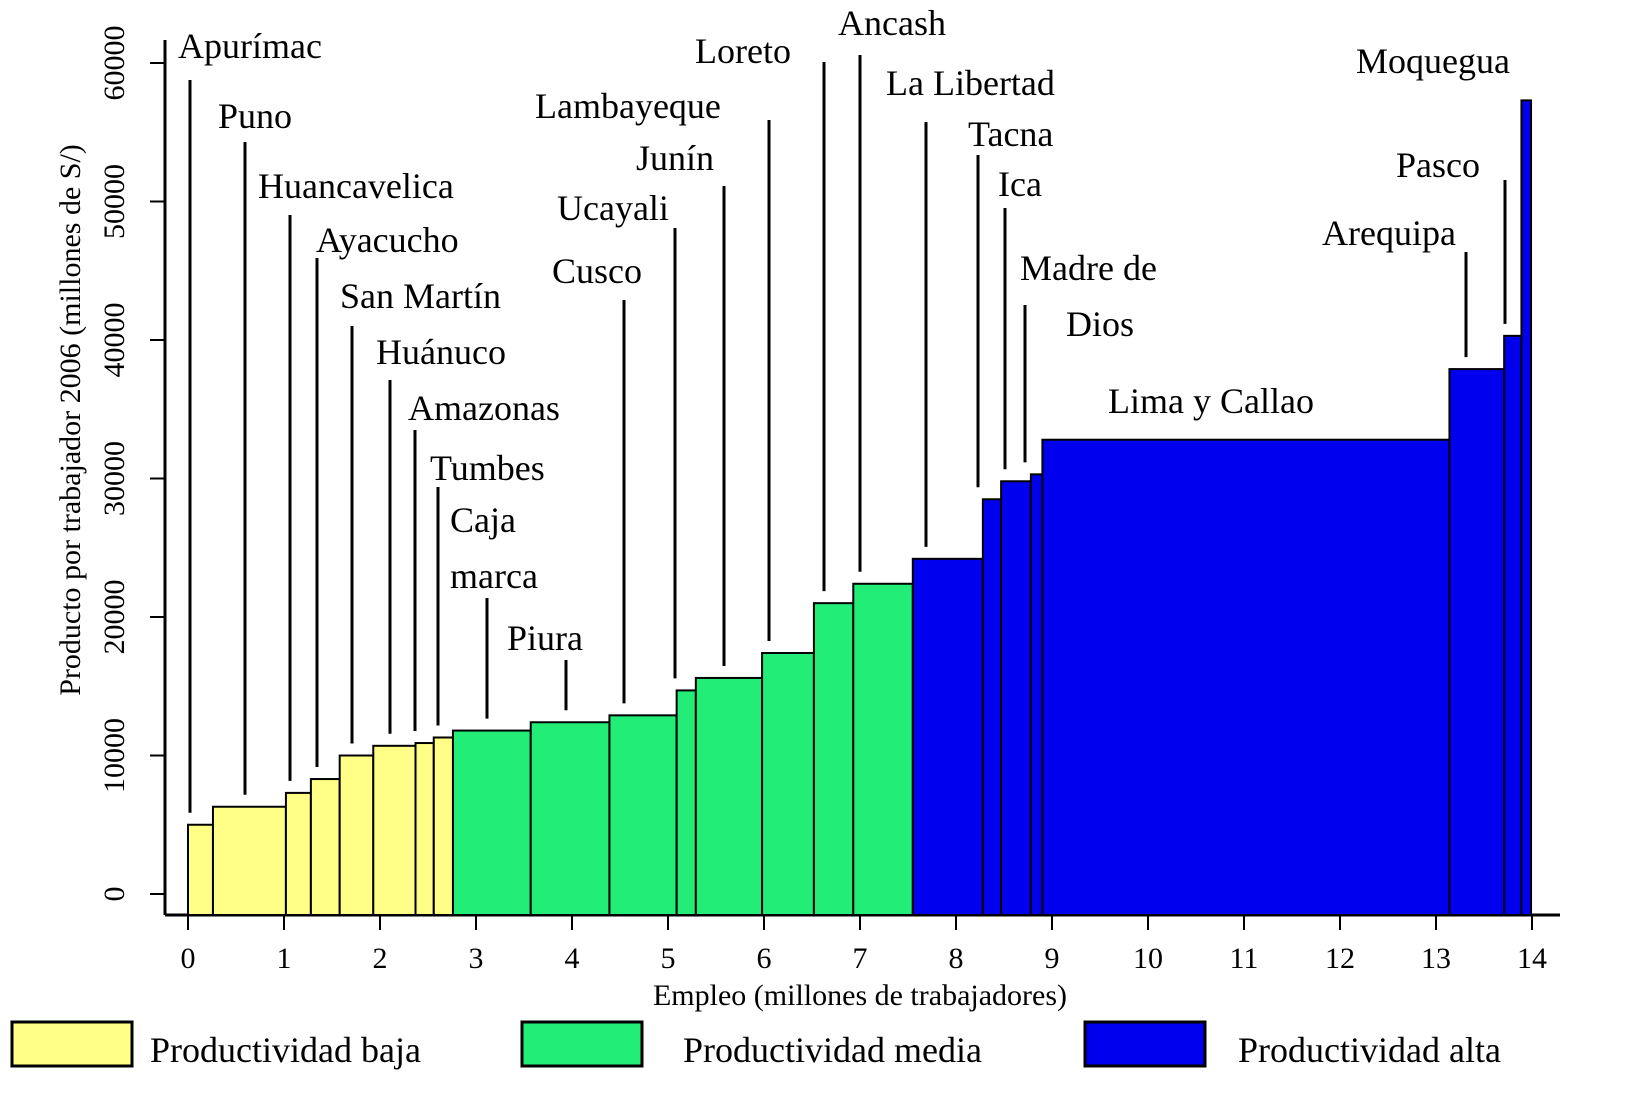 The image size is (1626, 1112). I want to click on x-tick-label: 9, so click(1052, 958).